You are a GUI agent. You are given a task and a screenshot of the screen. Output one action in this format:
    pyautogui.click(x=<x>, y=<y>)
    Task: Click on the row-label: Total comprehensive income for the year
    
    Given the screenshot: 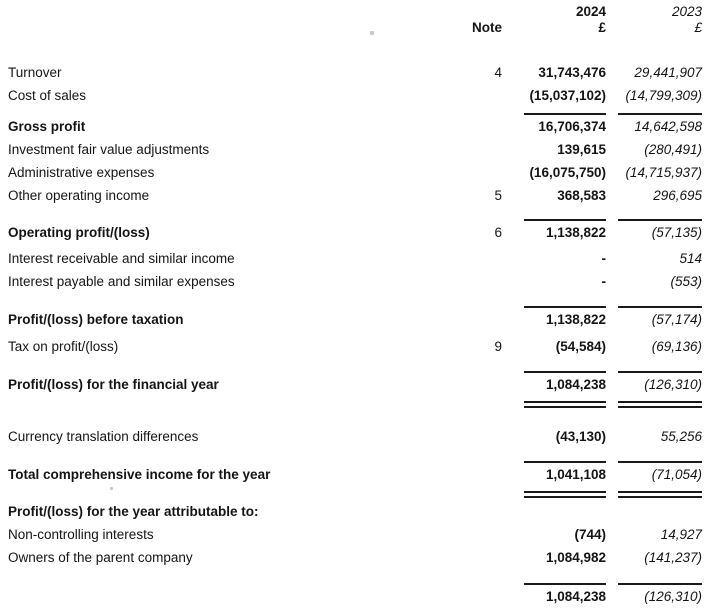 What is the action you would take?
    pyautogui.click(x=139, y=474)
    